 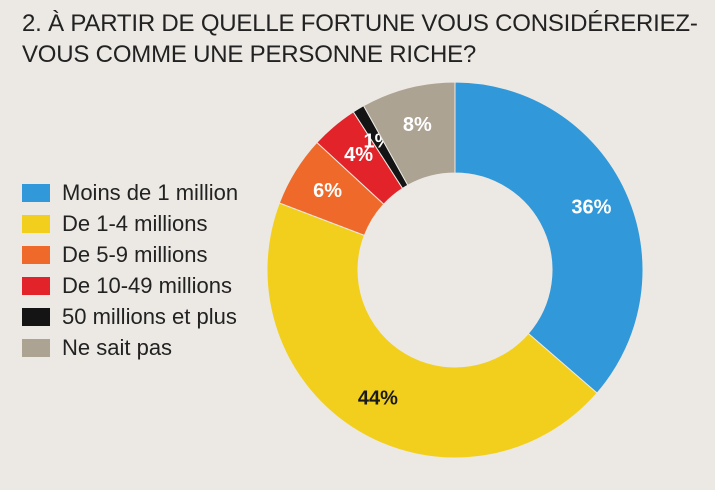 What do you see at coordinates (378, 399) in the screenshot?
I see `slice-value-label: 44%` at bounding box center [378, 399].